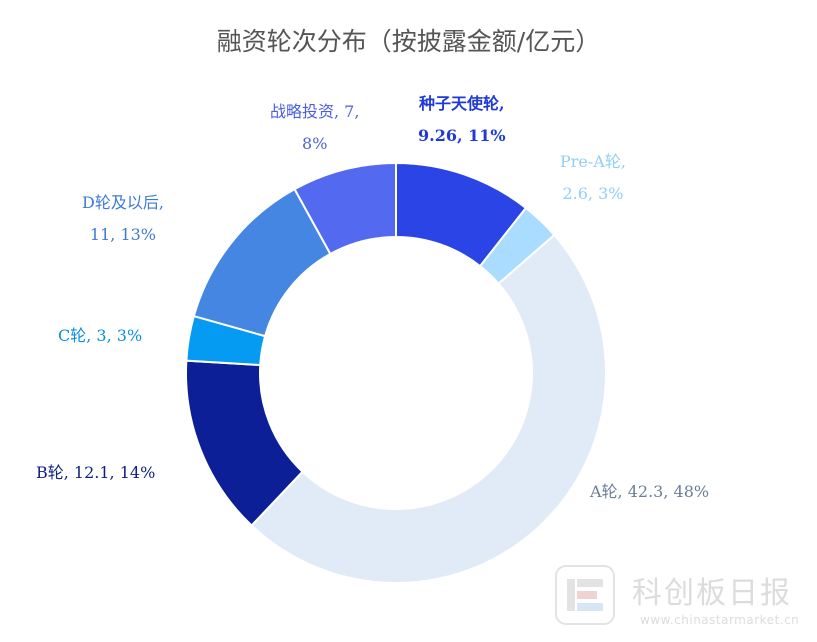  What do you see at coordinates (585, 595) in the screenshot?
I see `watermark-logo-icon` at bounding box center [585, 595].